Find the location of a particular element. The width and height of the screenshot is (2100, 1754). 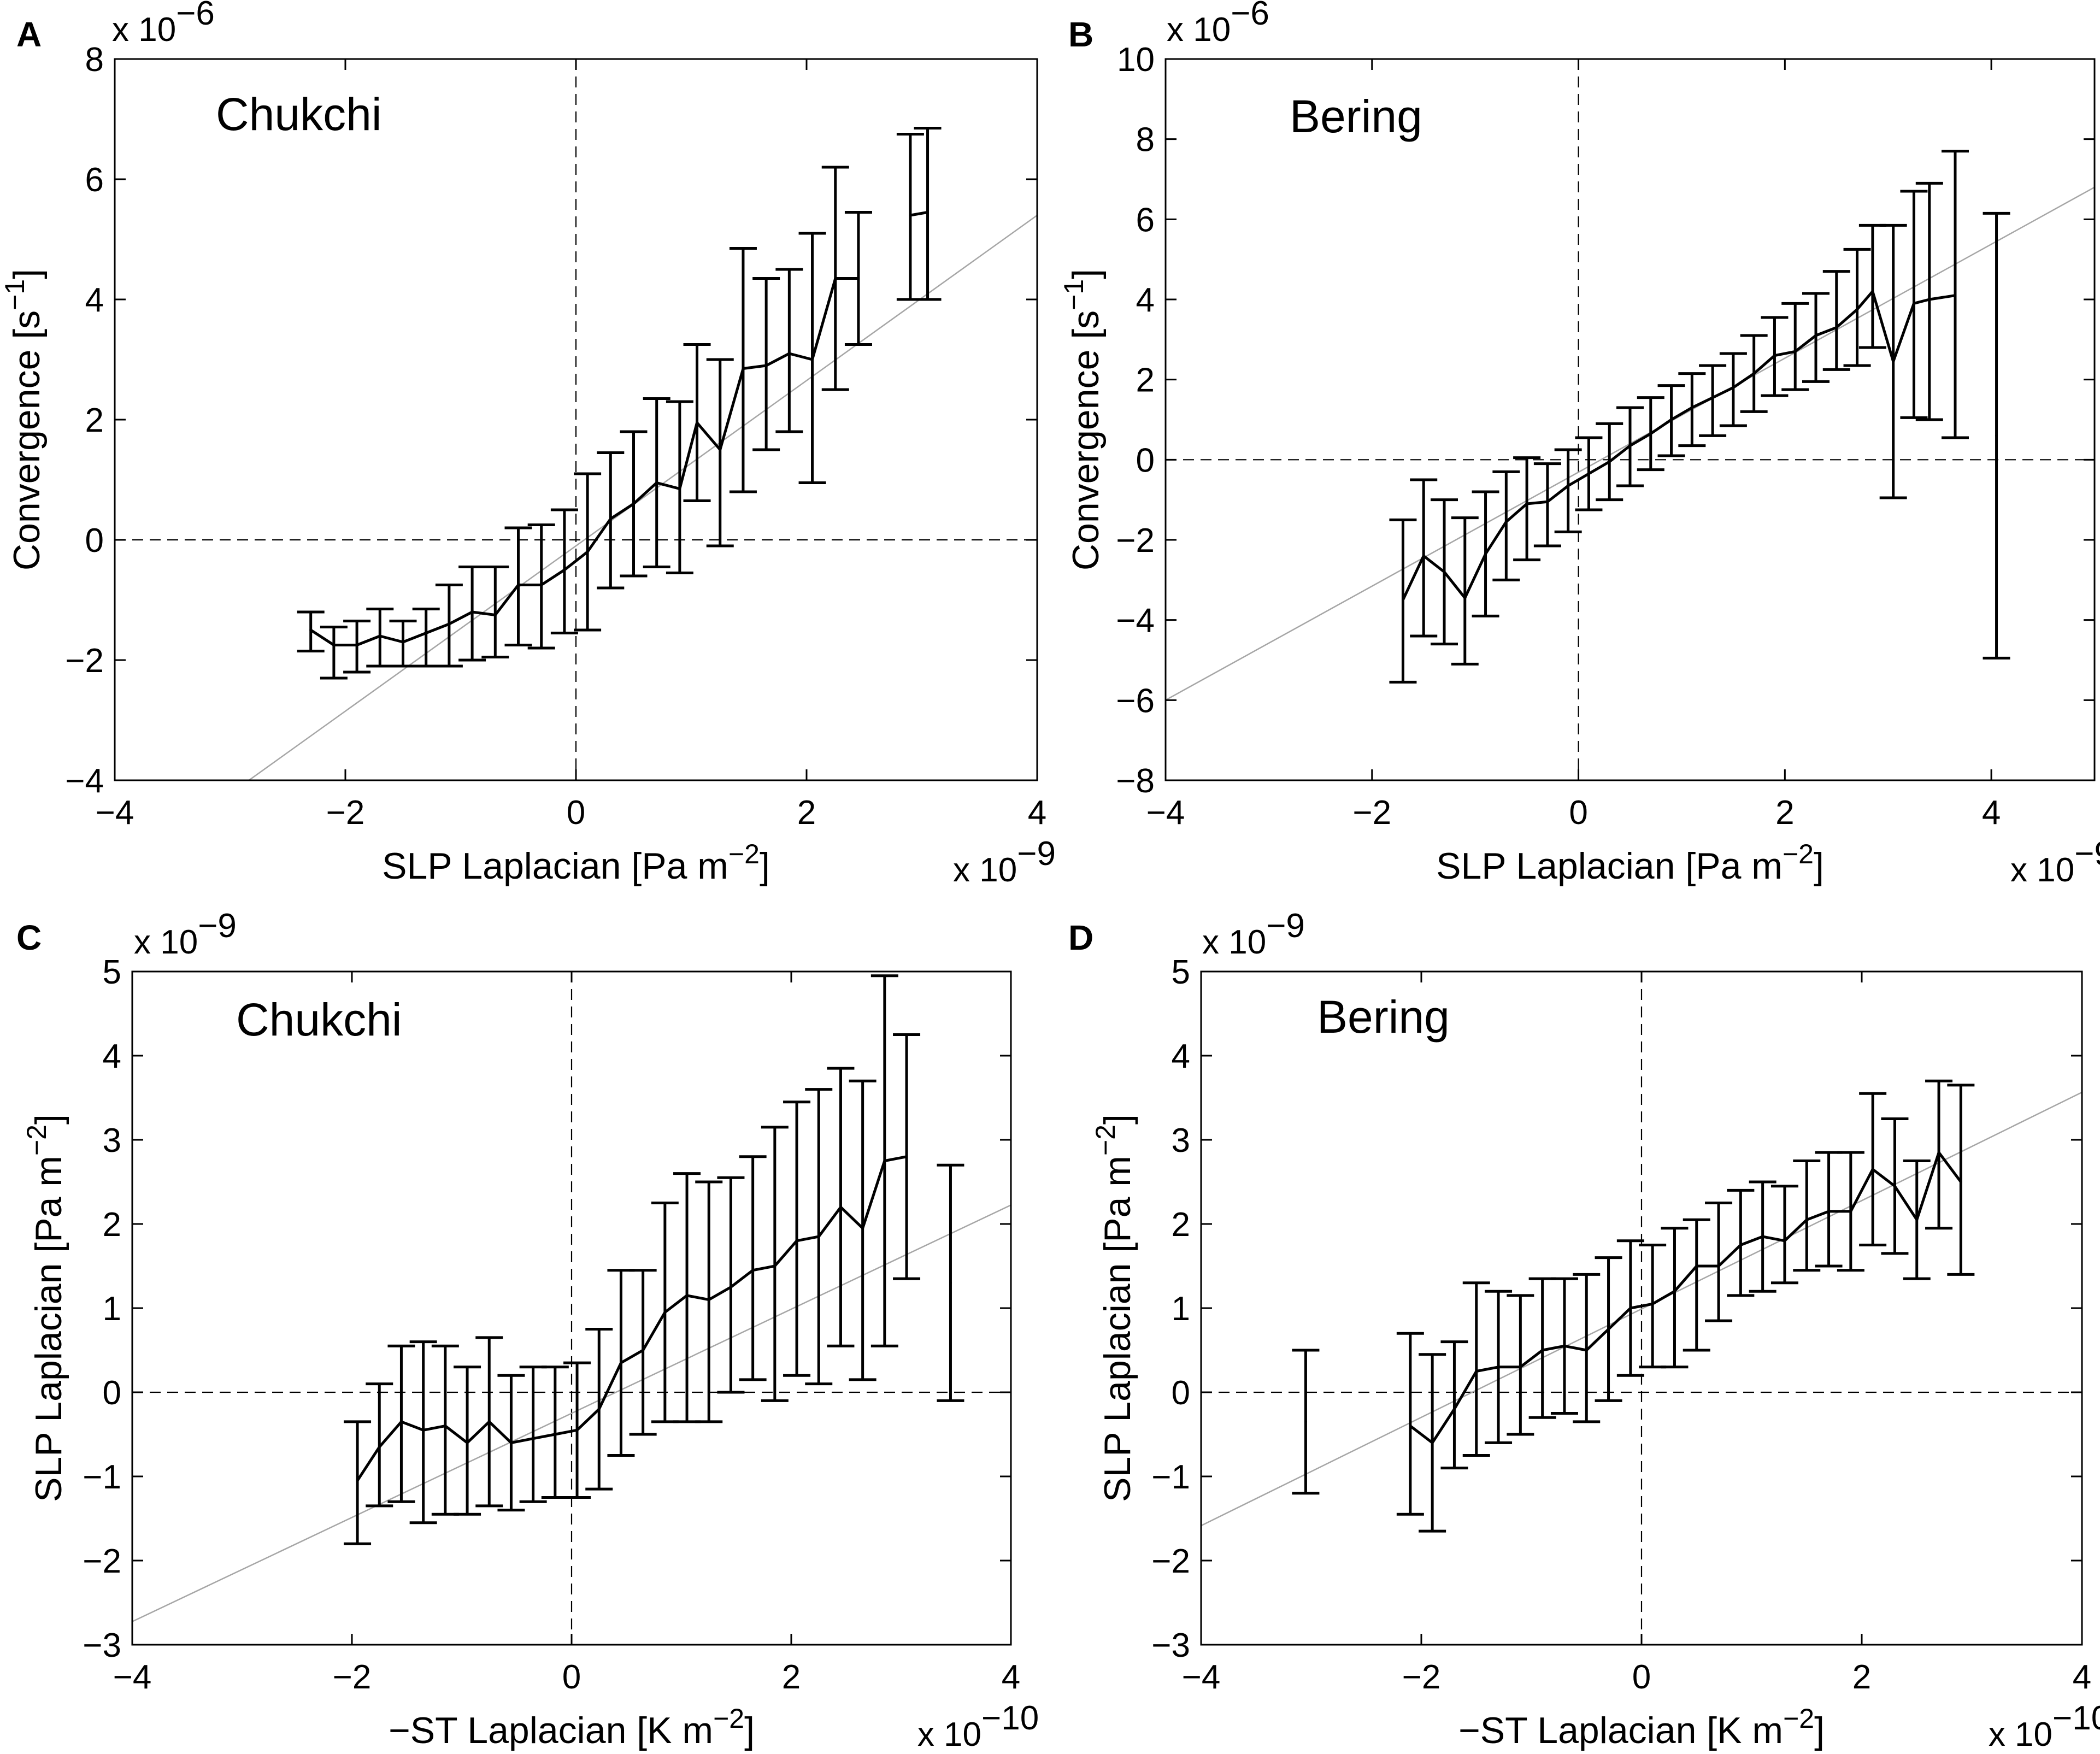

x-tick-label: 0 is located at coordinates (1642, 1677).